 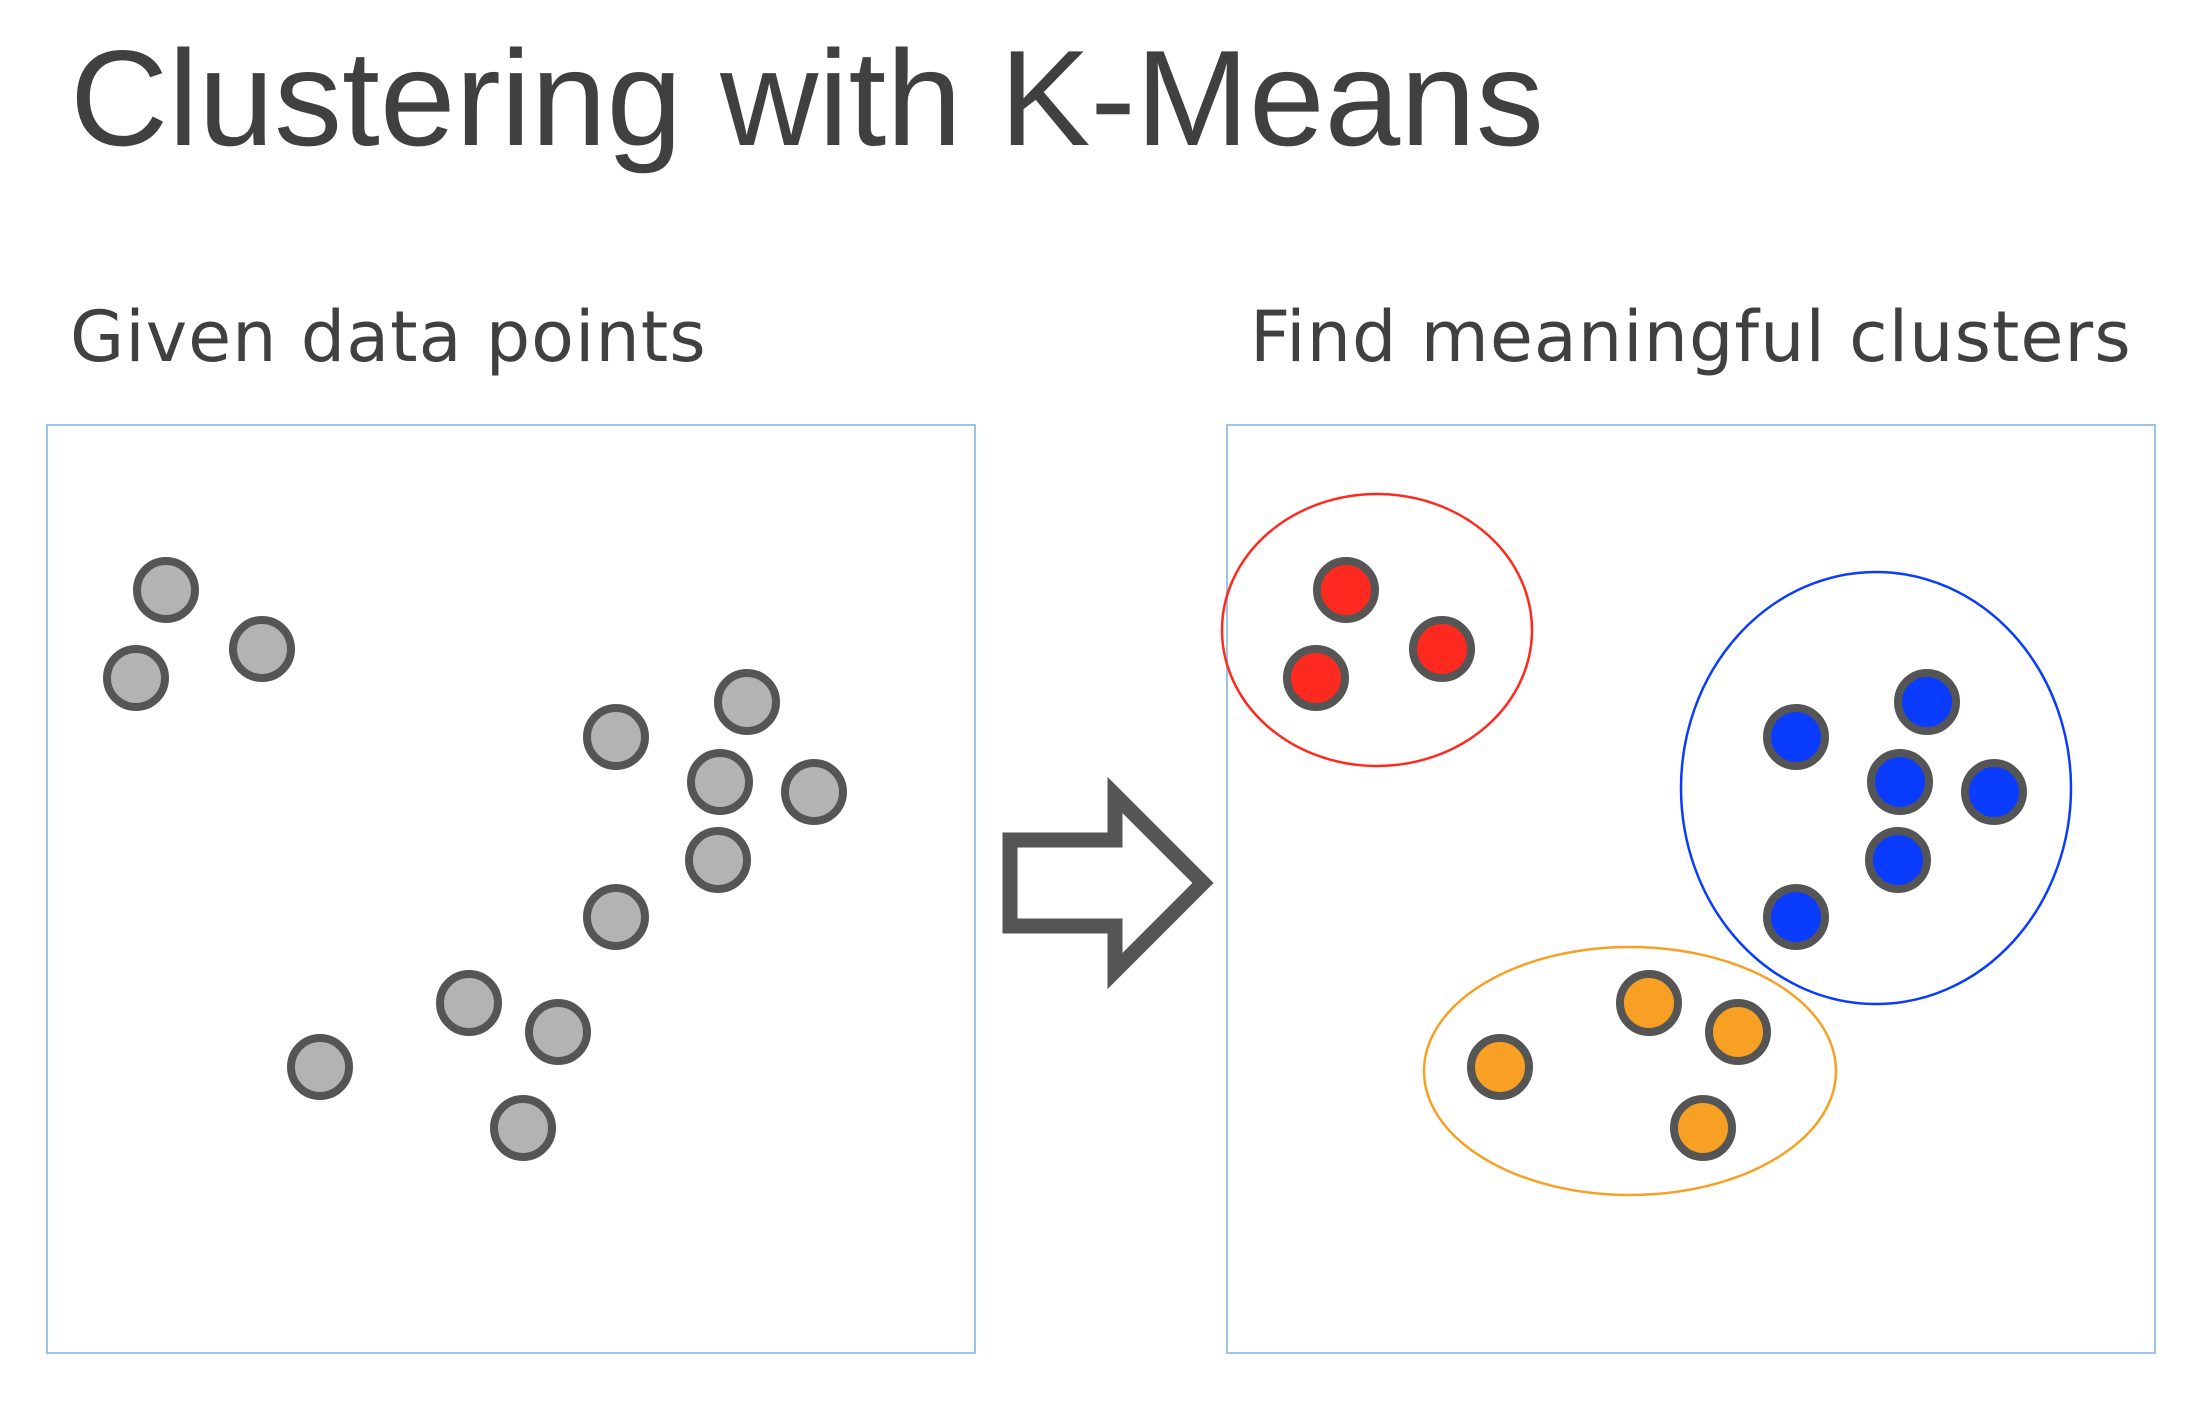 I want to click on left-panel-caption: Given data points, so click(x=388, y=337).